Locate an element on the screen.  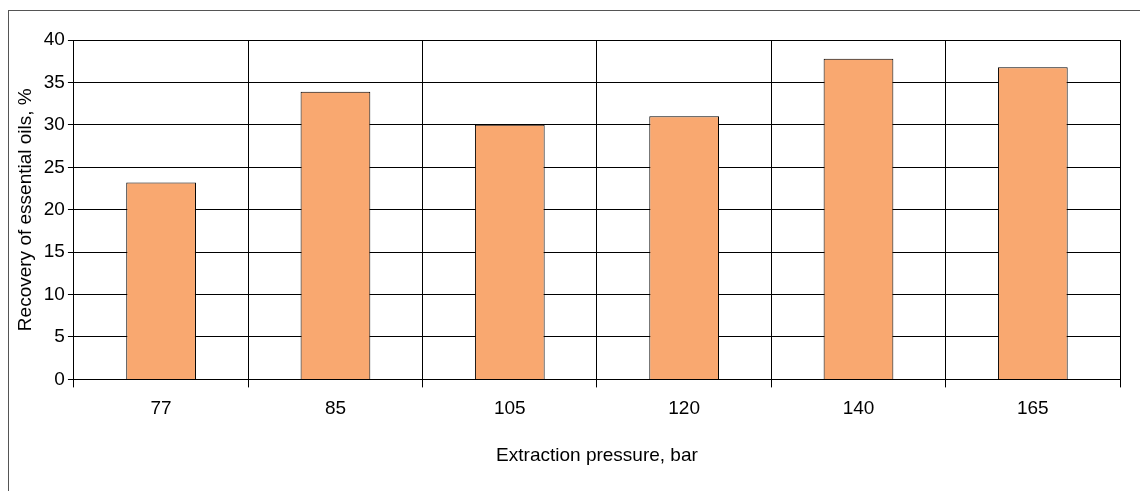
y-tick-label: 25 is located at coordinates (54, 166).